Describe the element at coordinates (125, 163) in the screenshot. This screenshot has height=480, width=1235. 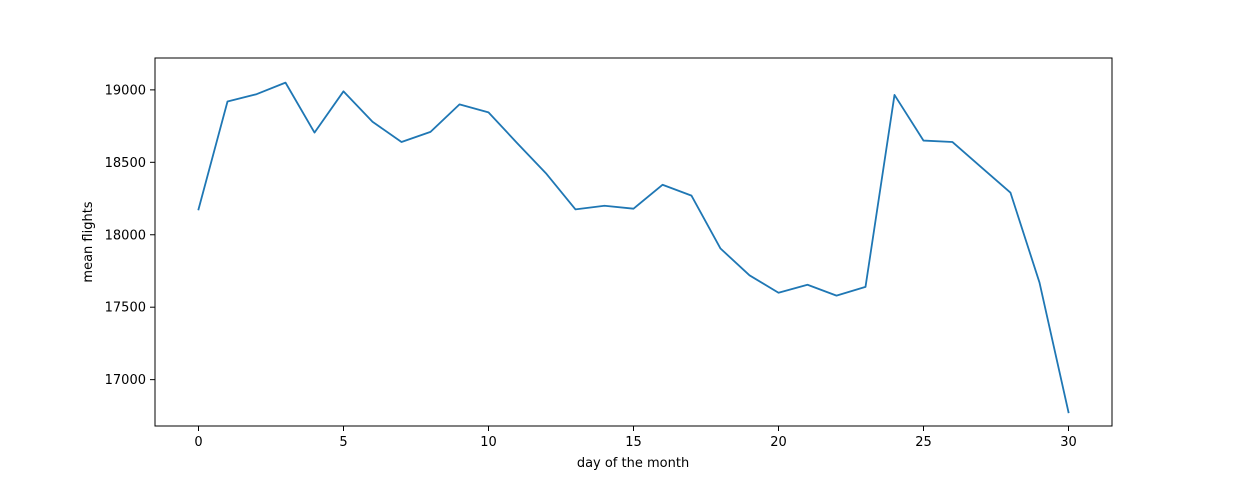
I see `y-tick-label: 18500` at that location.